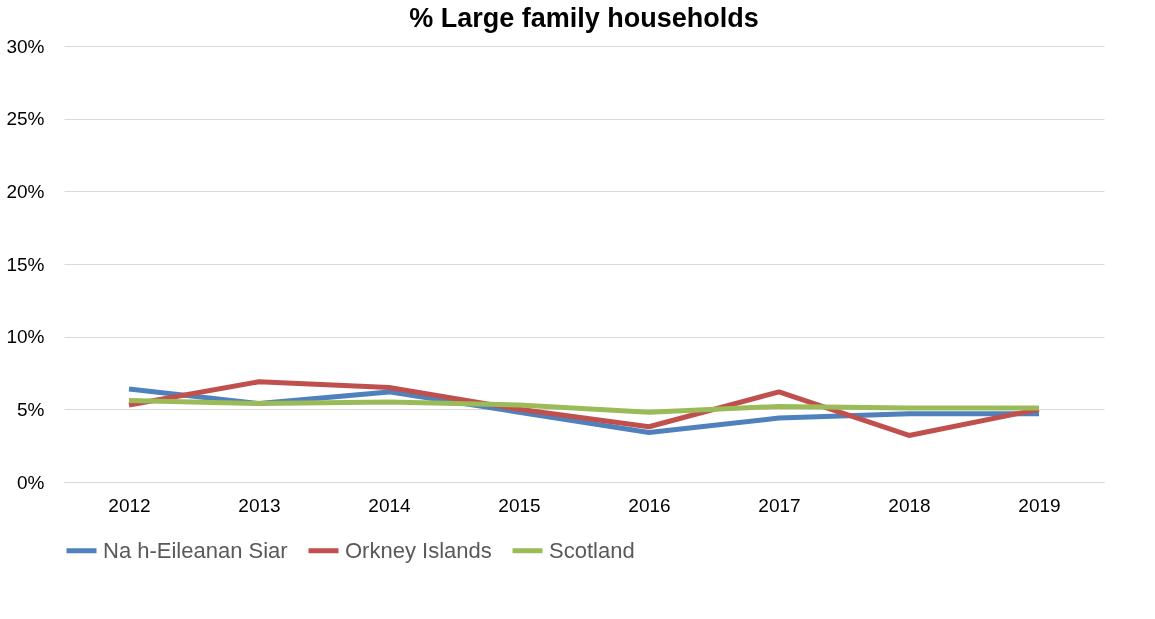  Describe the element at coordinates (390, 505) in the screenshot. I see `x-tick-label: 2014` at that location.